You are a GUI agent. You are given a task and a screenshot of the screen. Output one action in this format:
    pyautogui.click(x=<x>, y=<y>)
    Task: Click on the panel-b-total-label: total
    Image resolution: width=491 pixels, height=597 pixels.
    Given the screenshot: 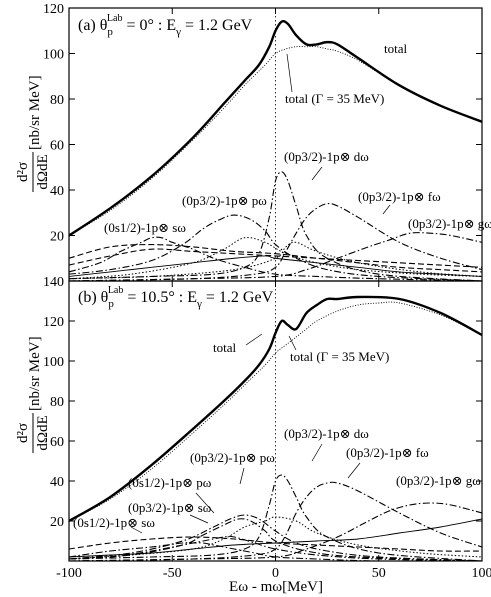 What is the action you would take?
    pyautogui.click(x=224, y=347)
    